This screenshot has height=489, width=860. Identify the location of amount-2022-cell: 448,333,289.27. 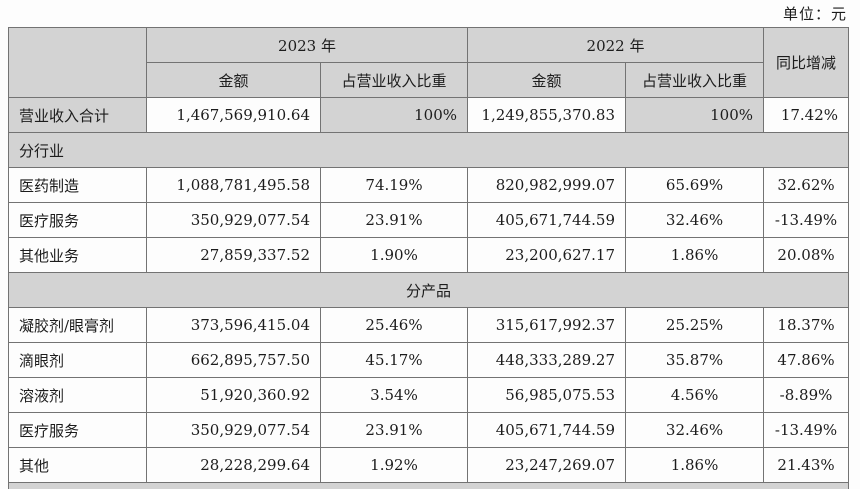
(547, 360).